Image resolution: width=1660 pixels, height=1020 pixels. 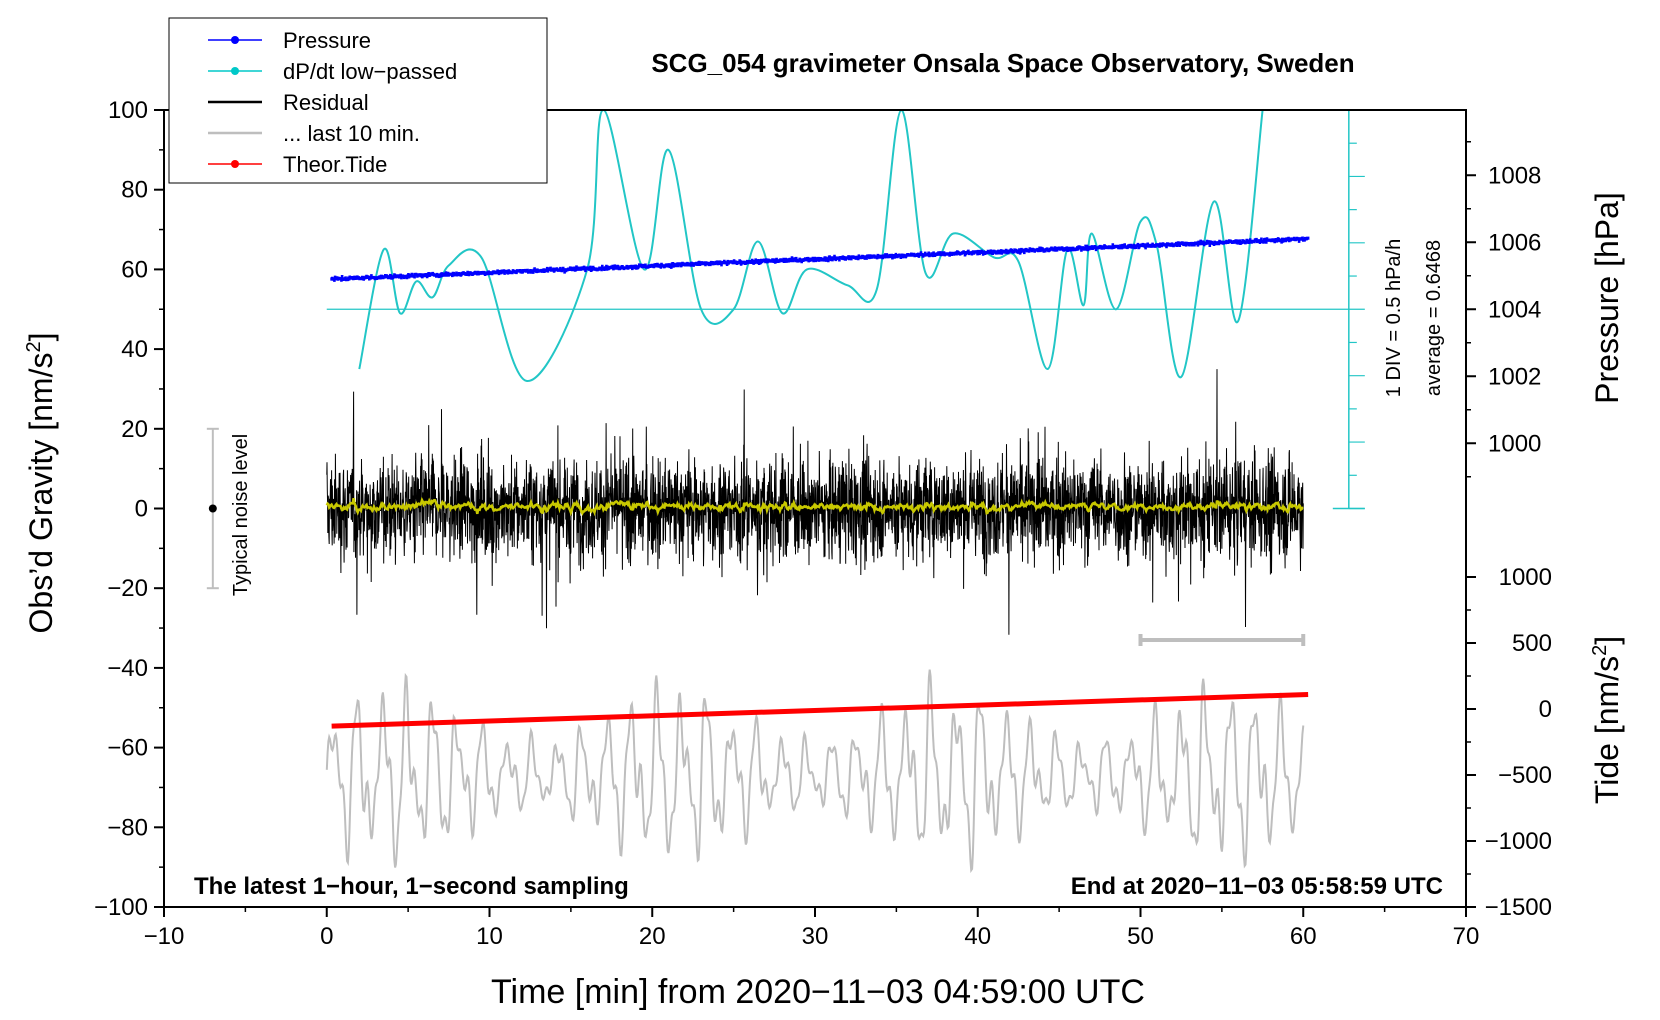 What do you see at coordinates (327, 40) in the screenshot?
I see `legend-label: Pressure` at bounding box center [327, 40].